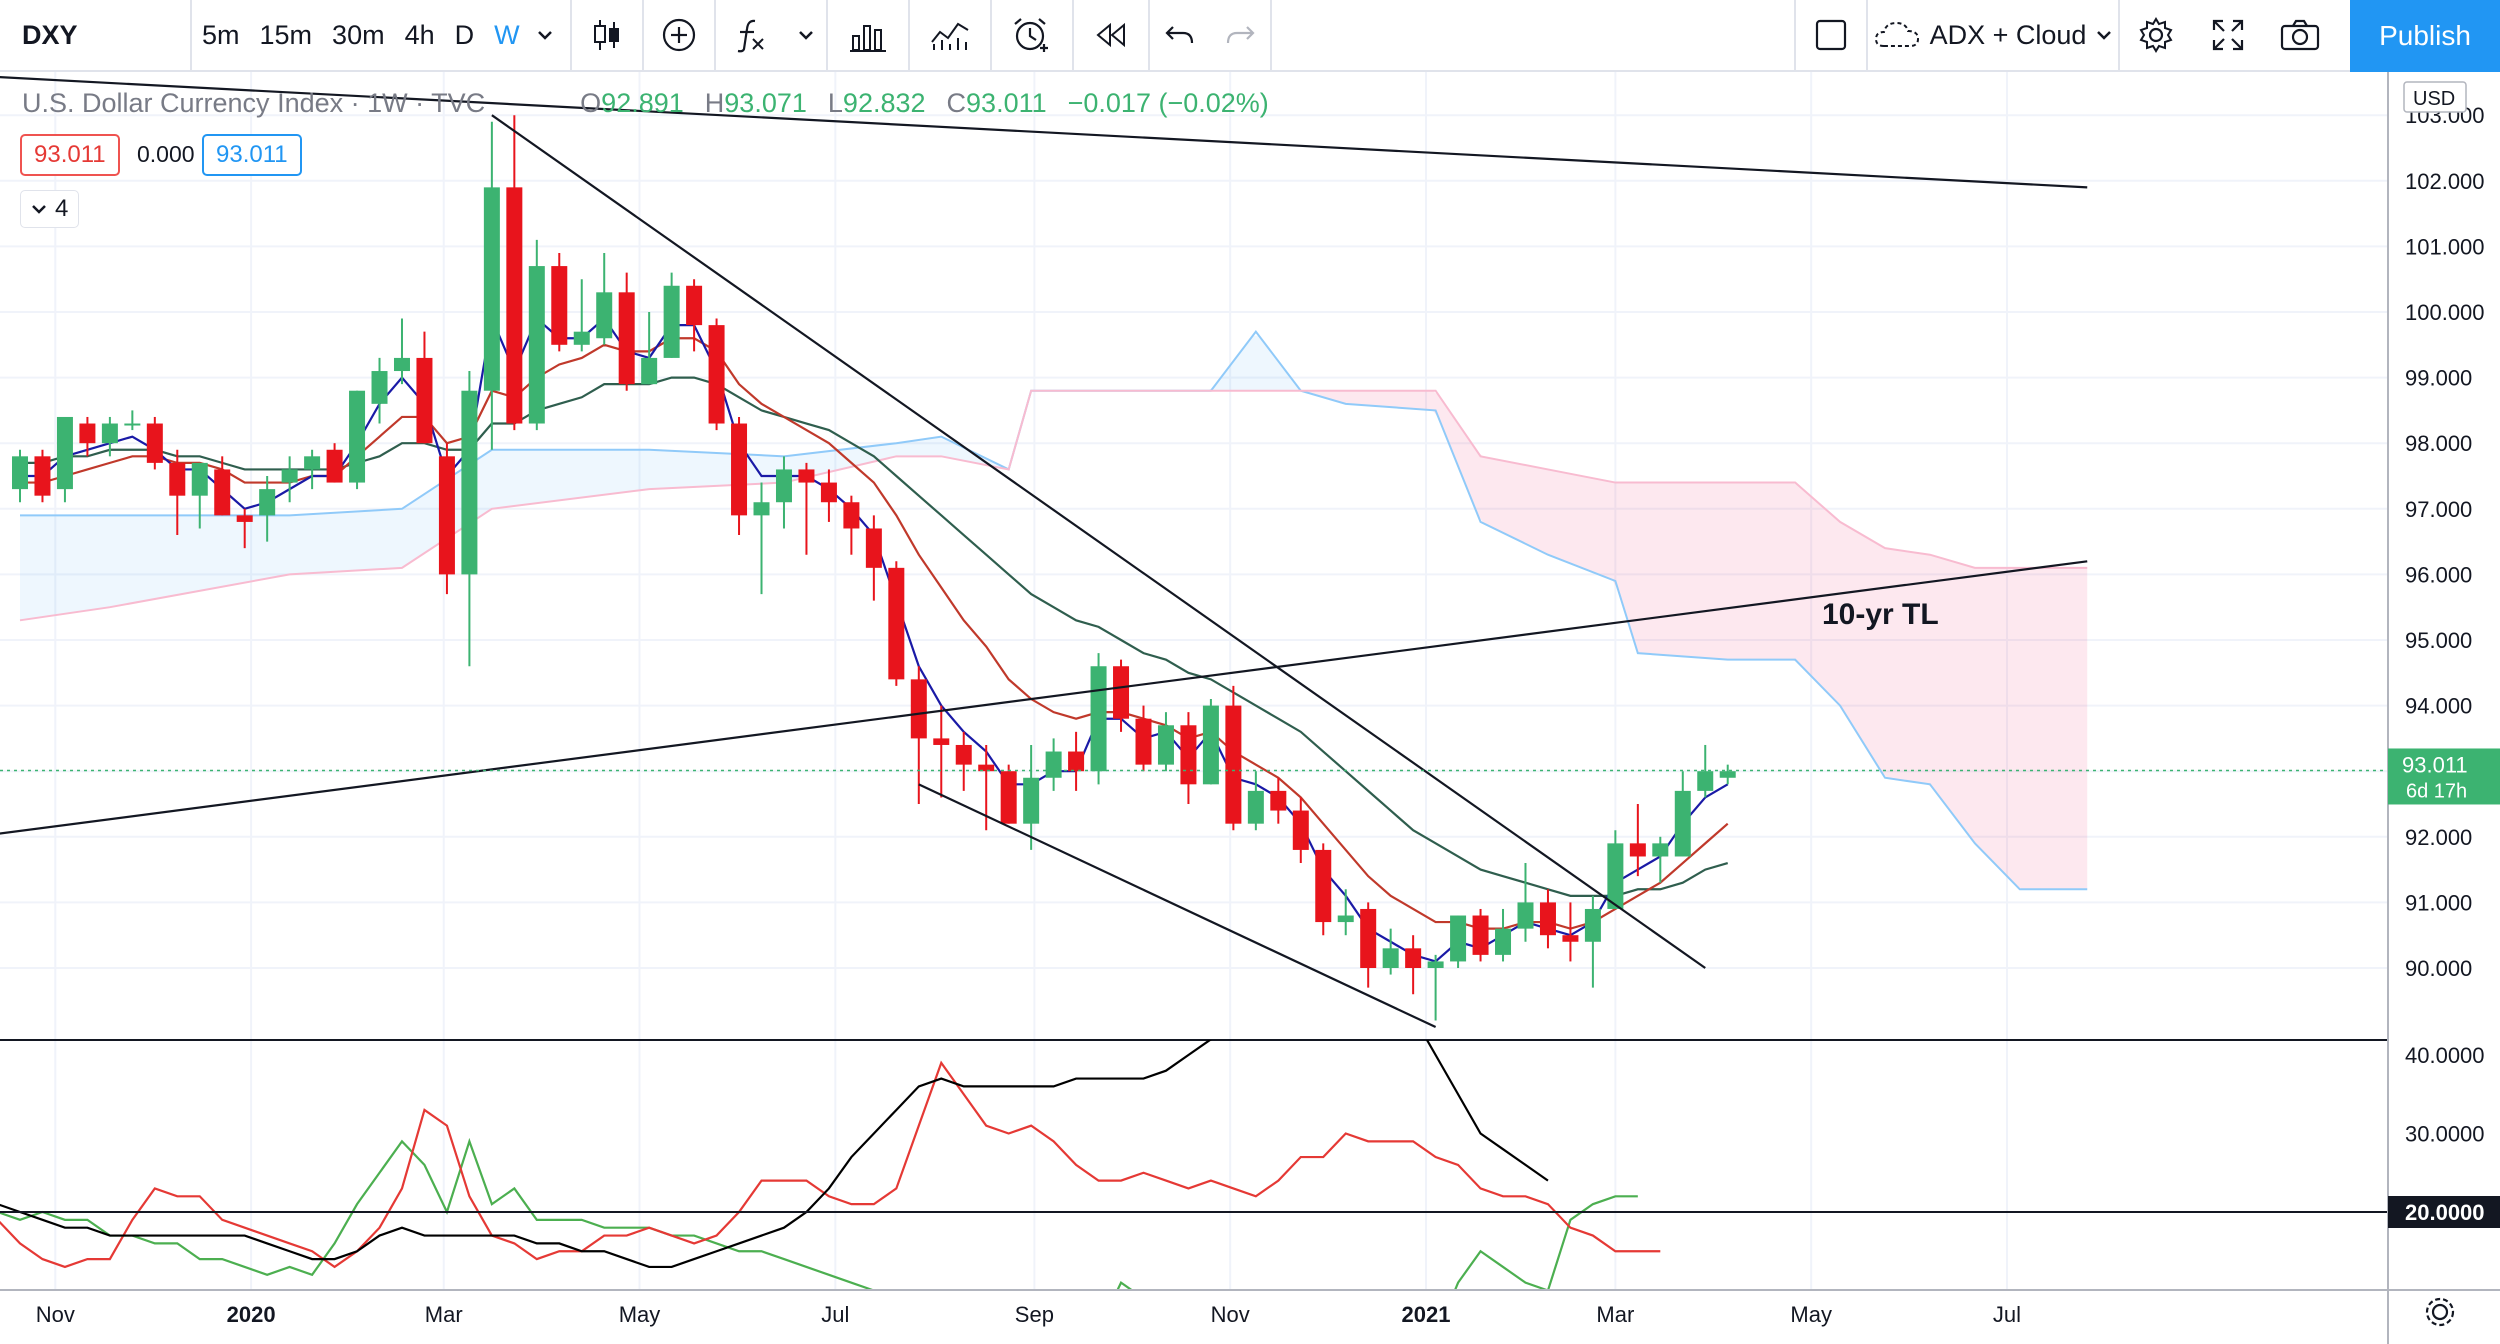  I want to click on undo-icon, so click(1179, 35).